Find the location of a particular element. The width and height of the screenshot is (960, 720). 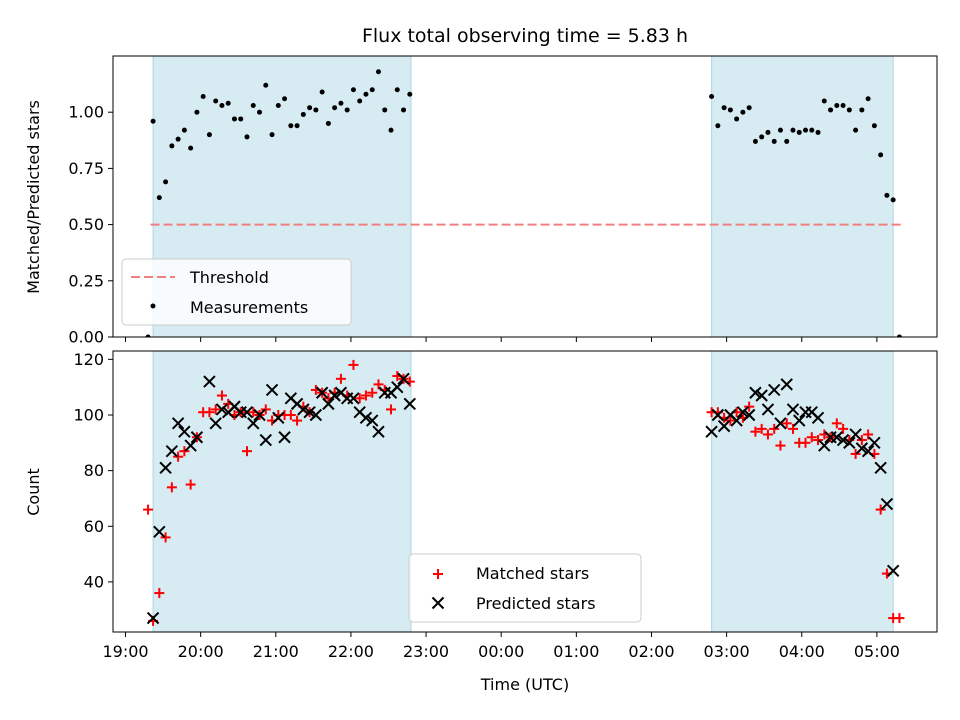

observing-window is located at coordinates (282, 491).